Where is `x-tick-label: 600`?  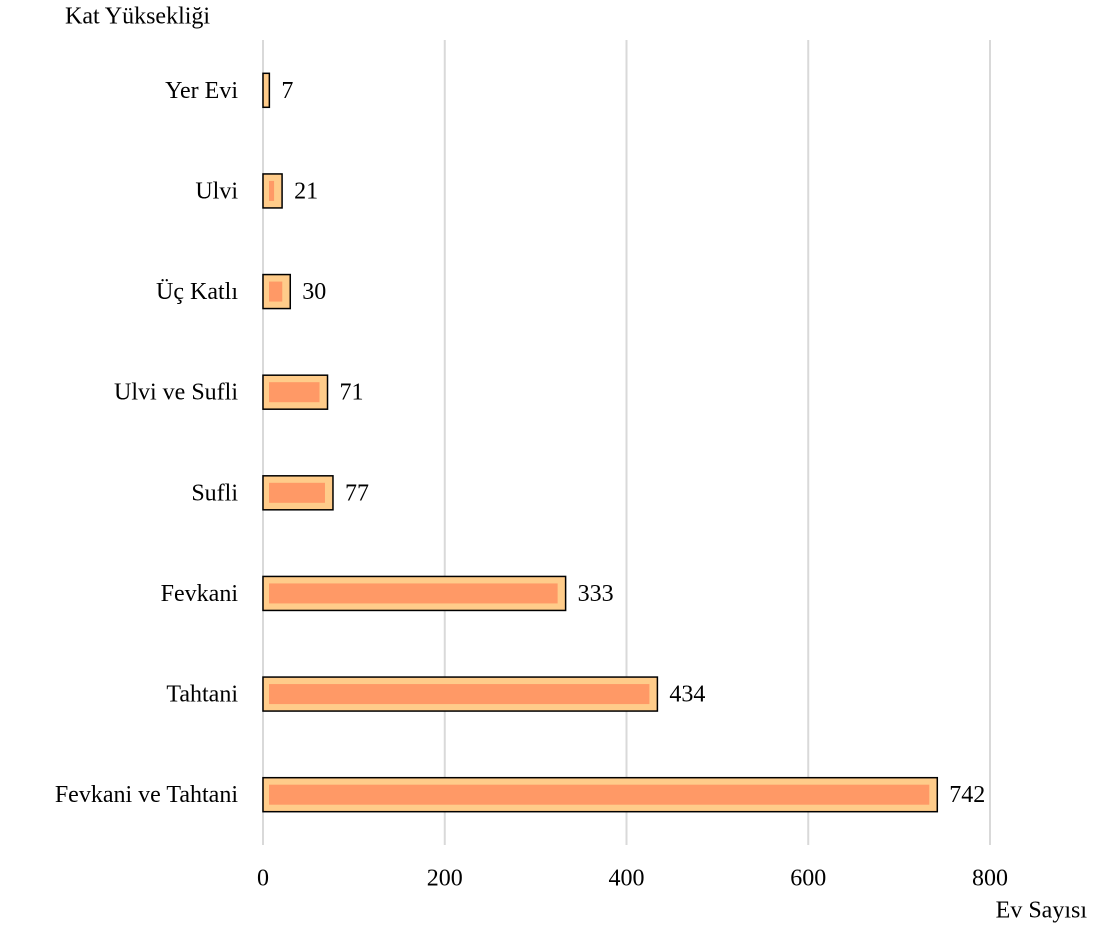 x-tick-label: 600 is located at coordinates (808, 879).